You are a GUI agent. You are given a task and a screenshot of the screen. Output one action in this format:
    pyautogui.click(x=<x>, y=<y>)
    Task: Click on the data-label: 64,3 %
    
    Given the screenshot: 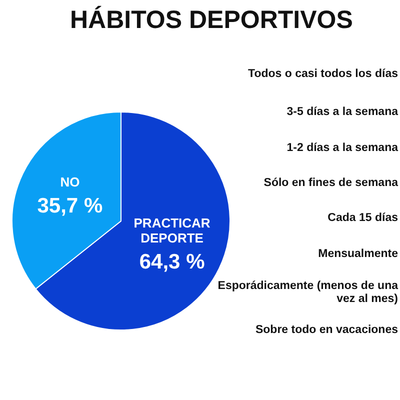 What is the action you would take?
    pyautogui.click(x=172, y=262)
    